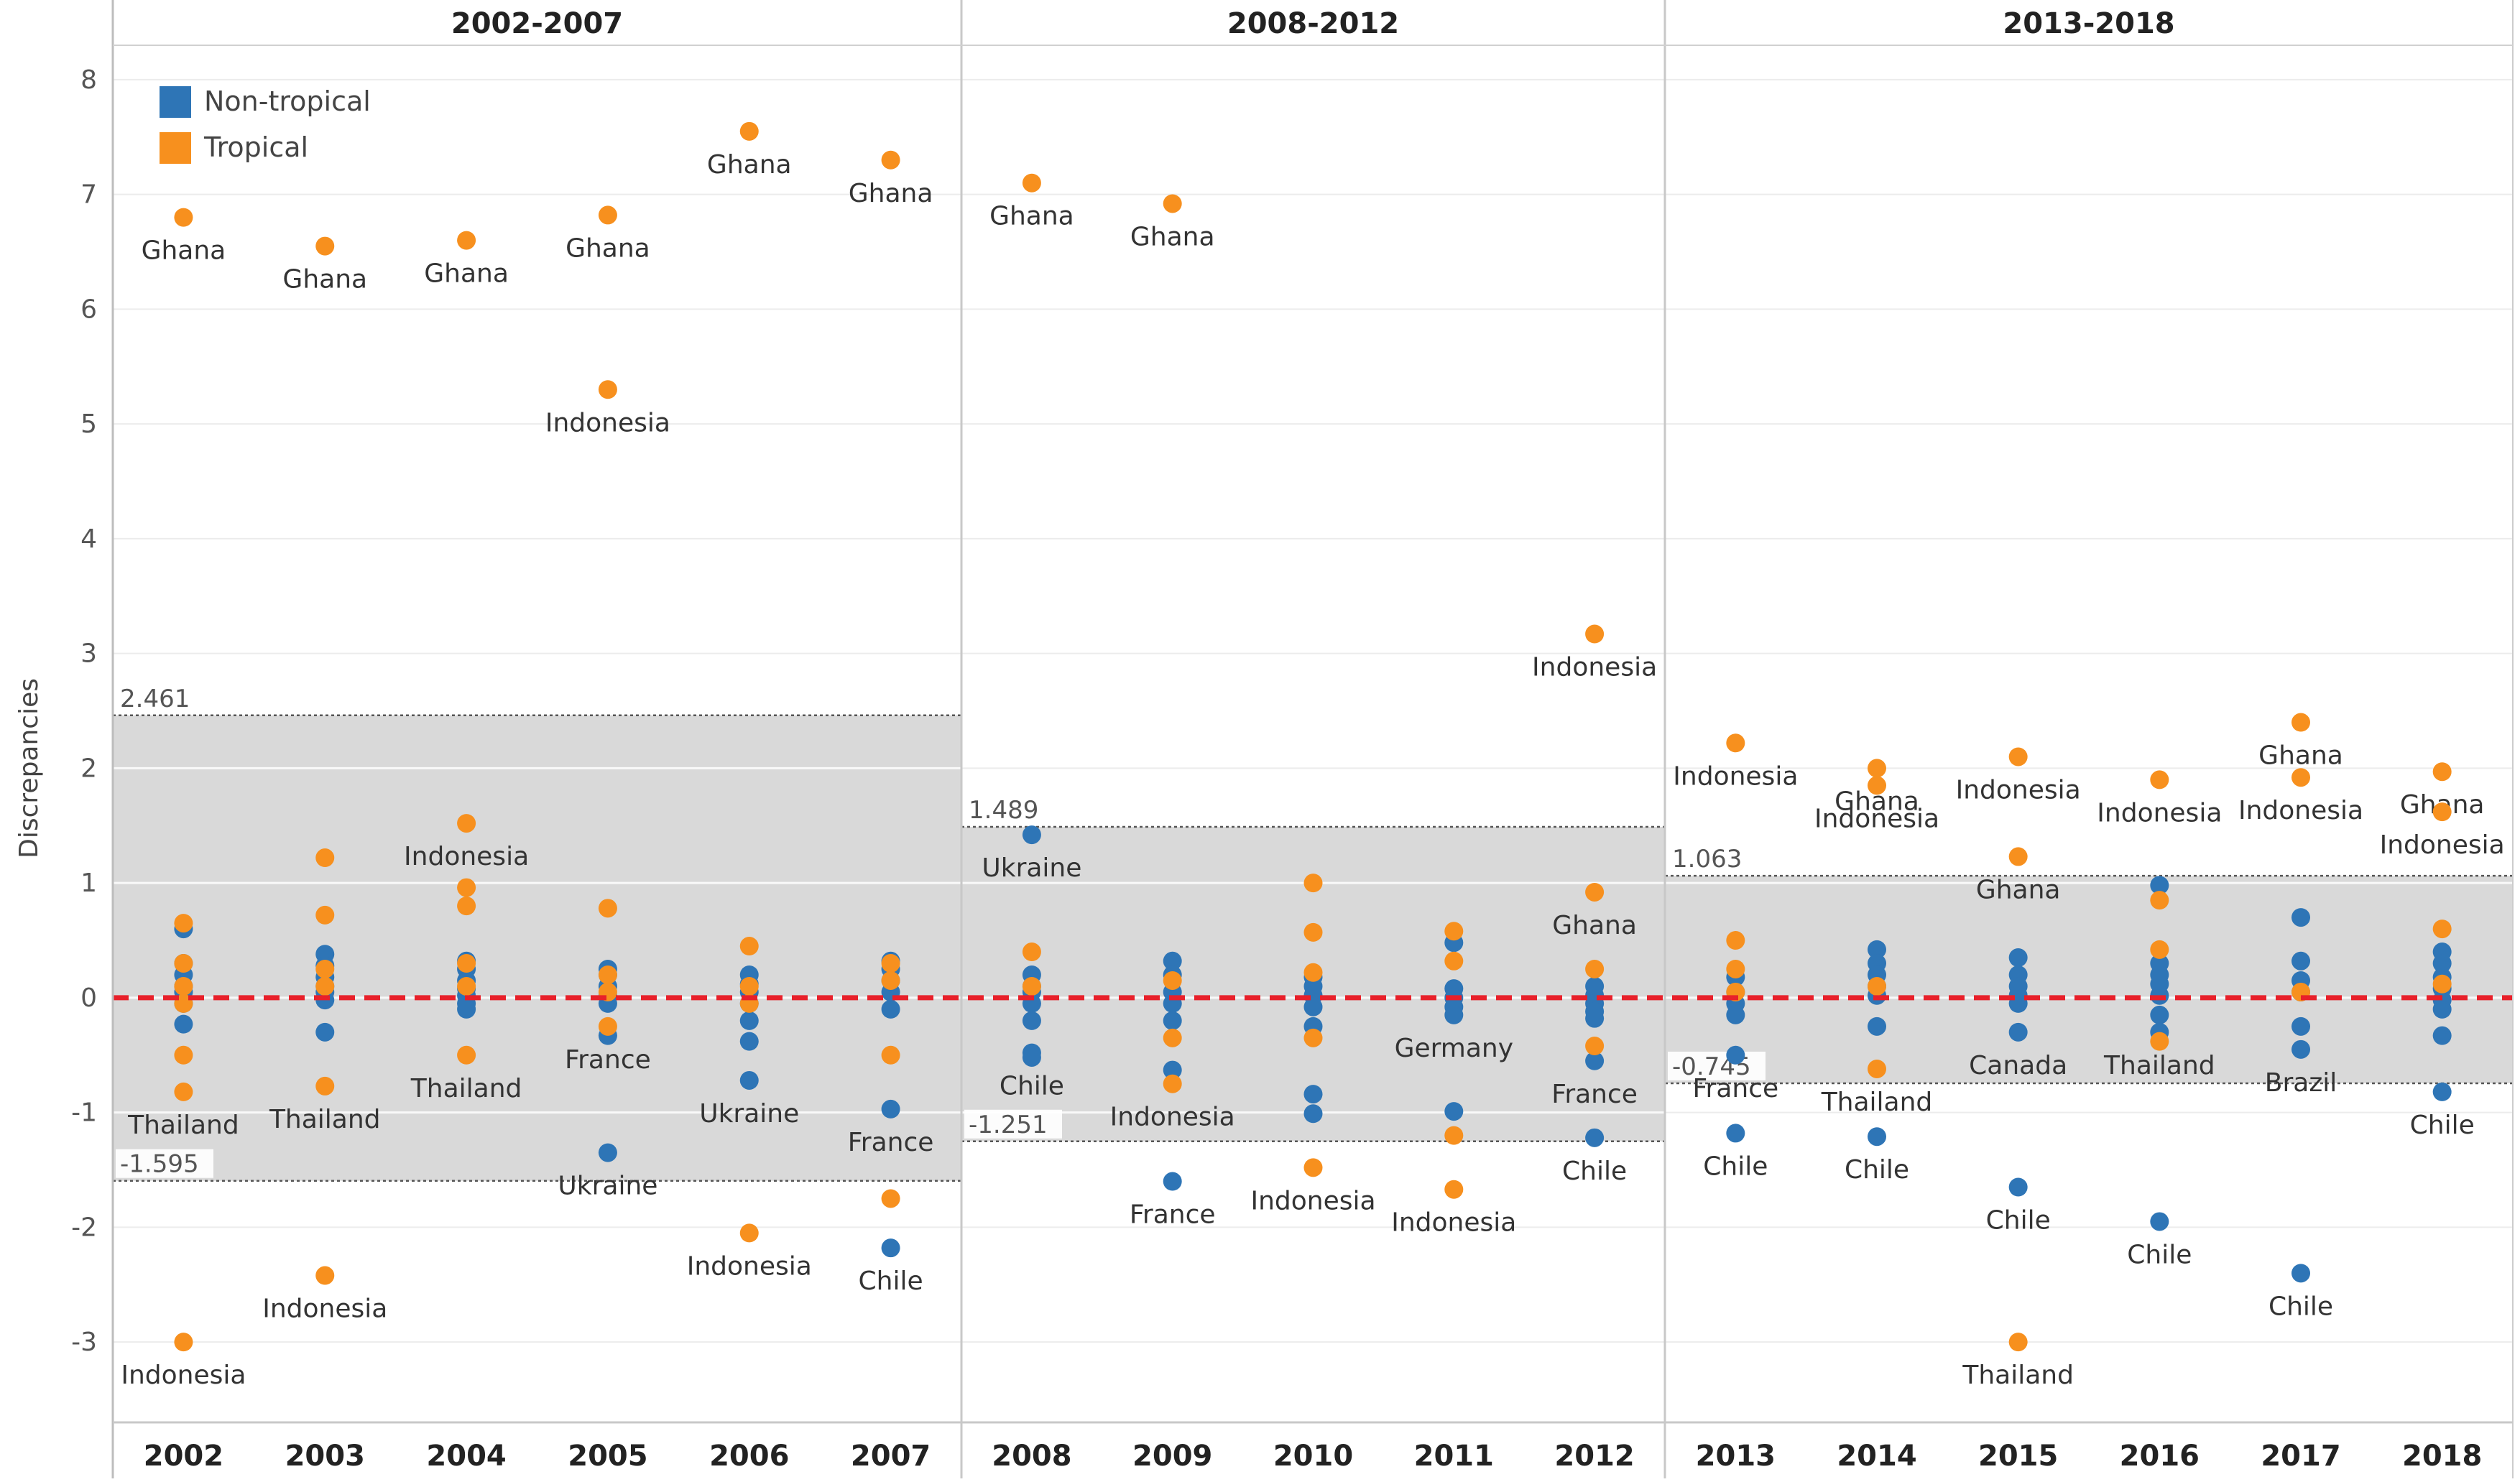 The width and height of the screenshot is (2520, 1482). What do you see at coordinates (1313, 23) in the screenshot?
I see `panel-title: 2008-2012` at bounding box center [1313, 23].